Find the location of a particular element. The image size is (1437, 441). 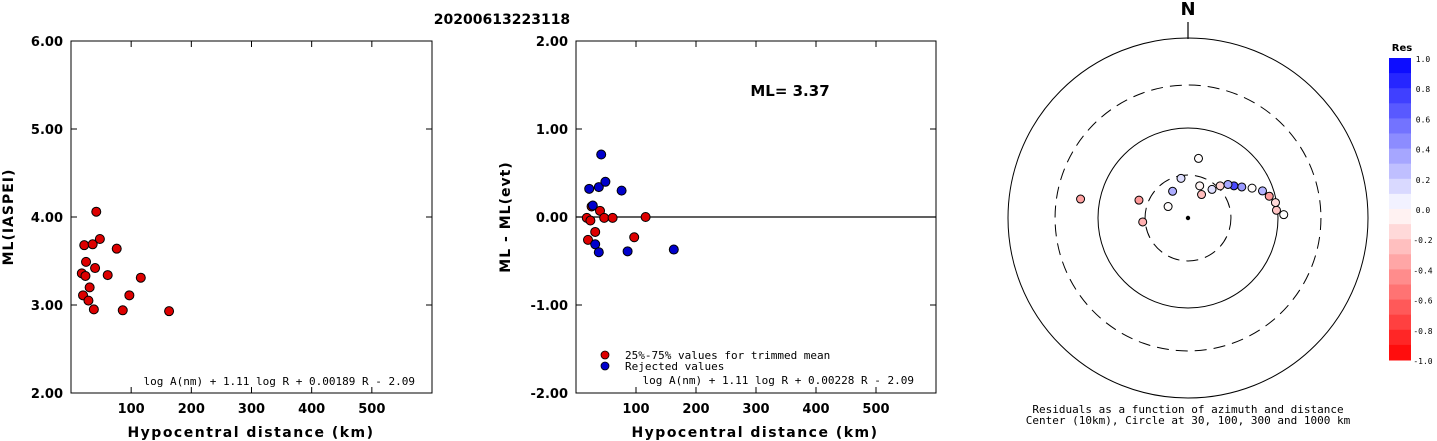

panel1-y-tick-label: 3.00 is located at coordinates (47, 306).